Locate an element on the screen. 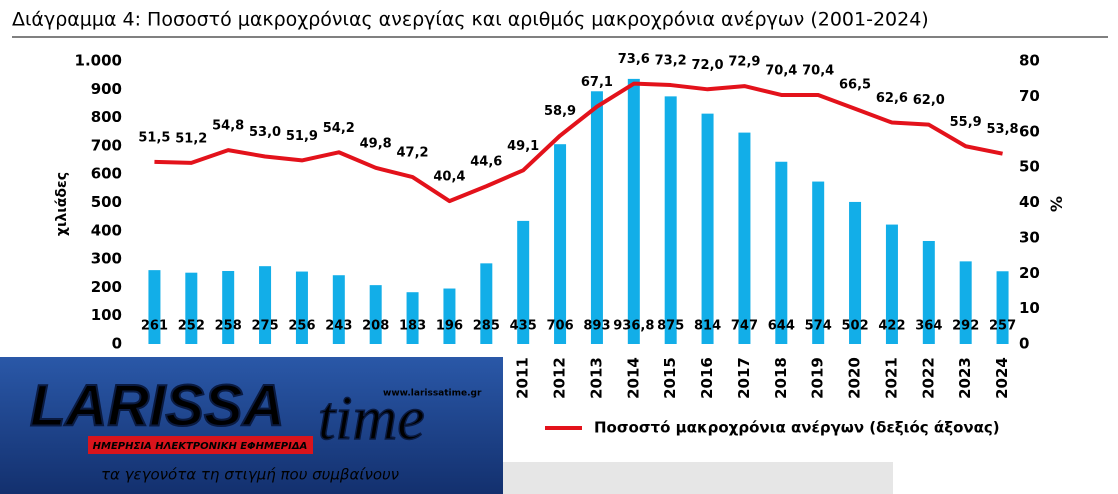 Image resolution: width=1118 pixels, height=494 pixels. y-tick-label: 0 is located at coordinates (117, 344).